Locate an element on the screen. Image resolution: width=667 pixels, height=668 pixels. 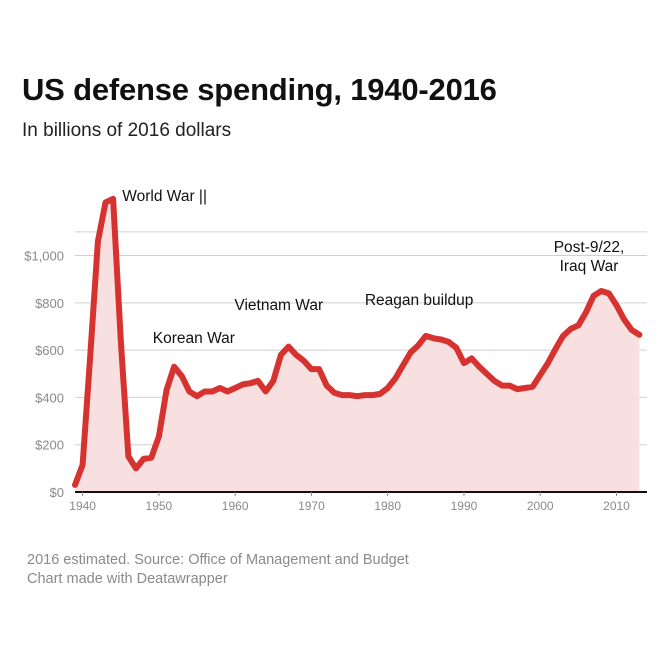
annotation-label: Reagan buildup is located at coordinates (419, 300).